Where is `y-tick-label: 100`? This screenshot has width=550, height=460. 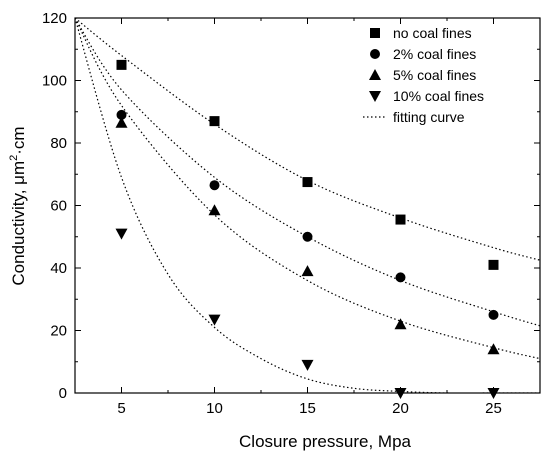
y-tick-label: 100 is located at coordinates (54, 81).